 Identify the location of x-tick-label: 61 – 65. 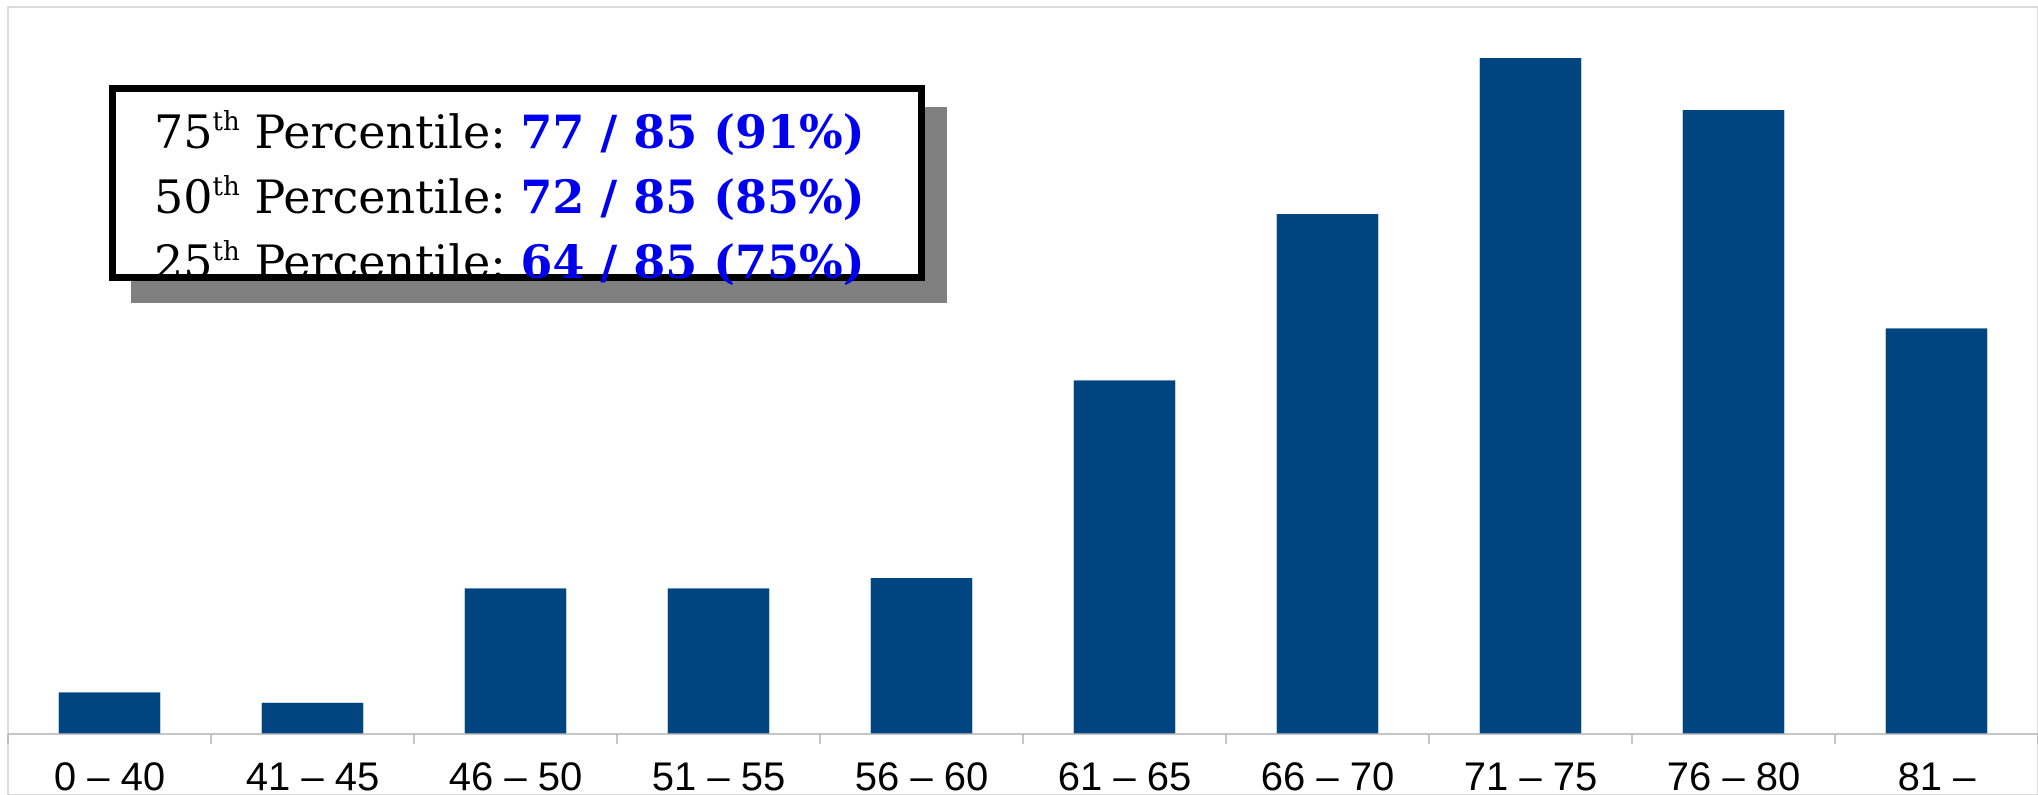
(1124, 775).